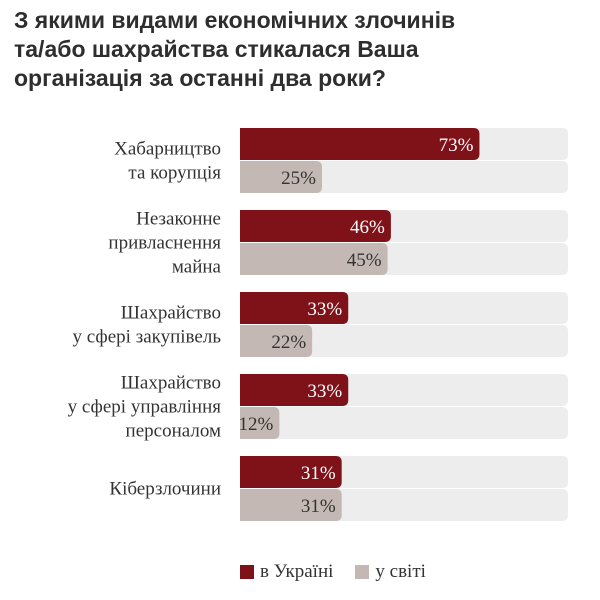 The width and height of the screenshot is (600, 600). I want to click on category-label-line: привласнення, so click(164, 243).